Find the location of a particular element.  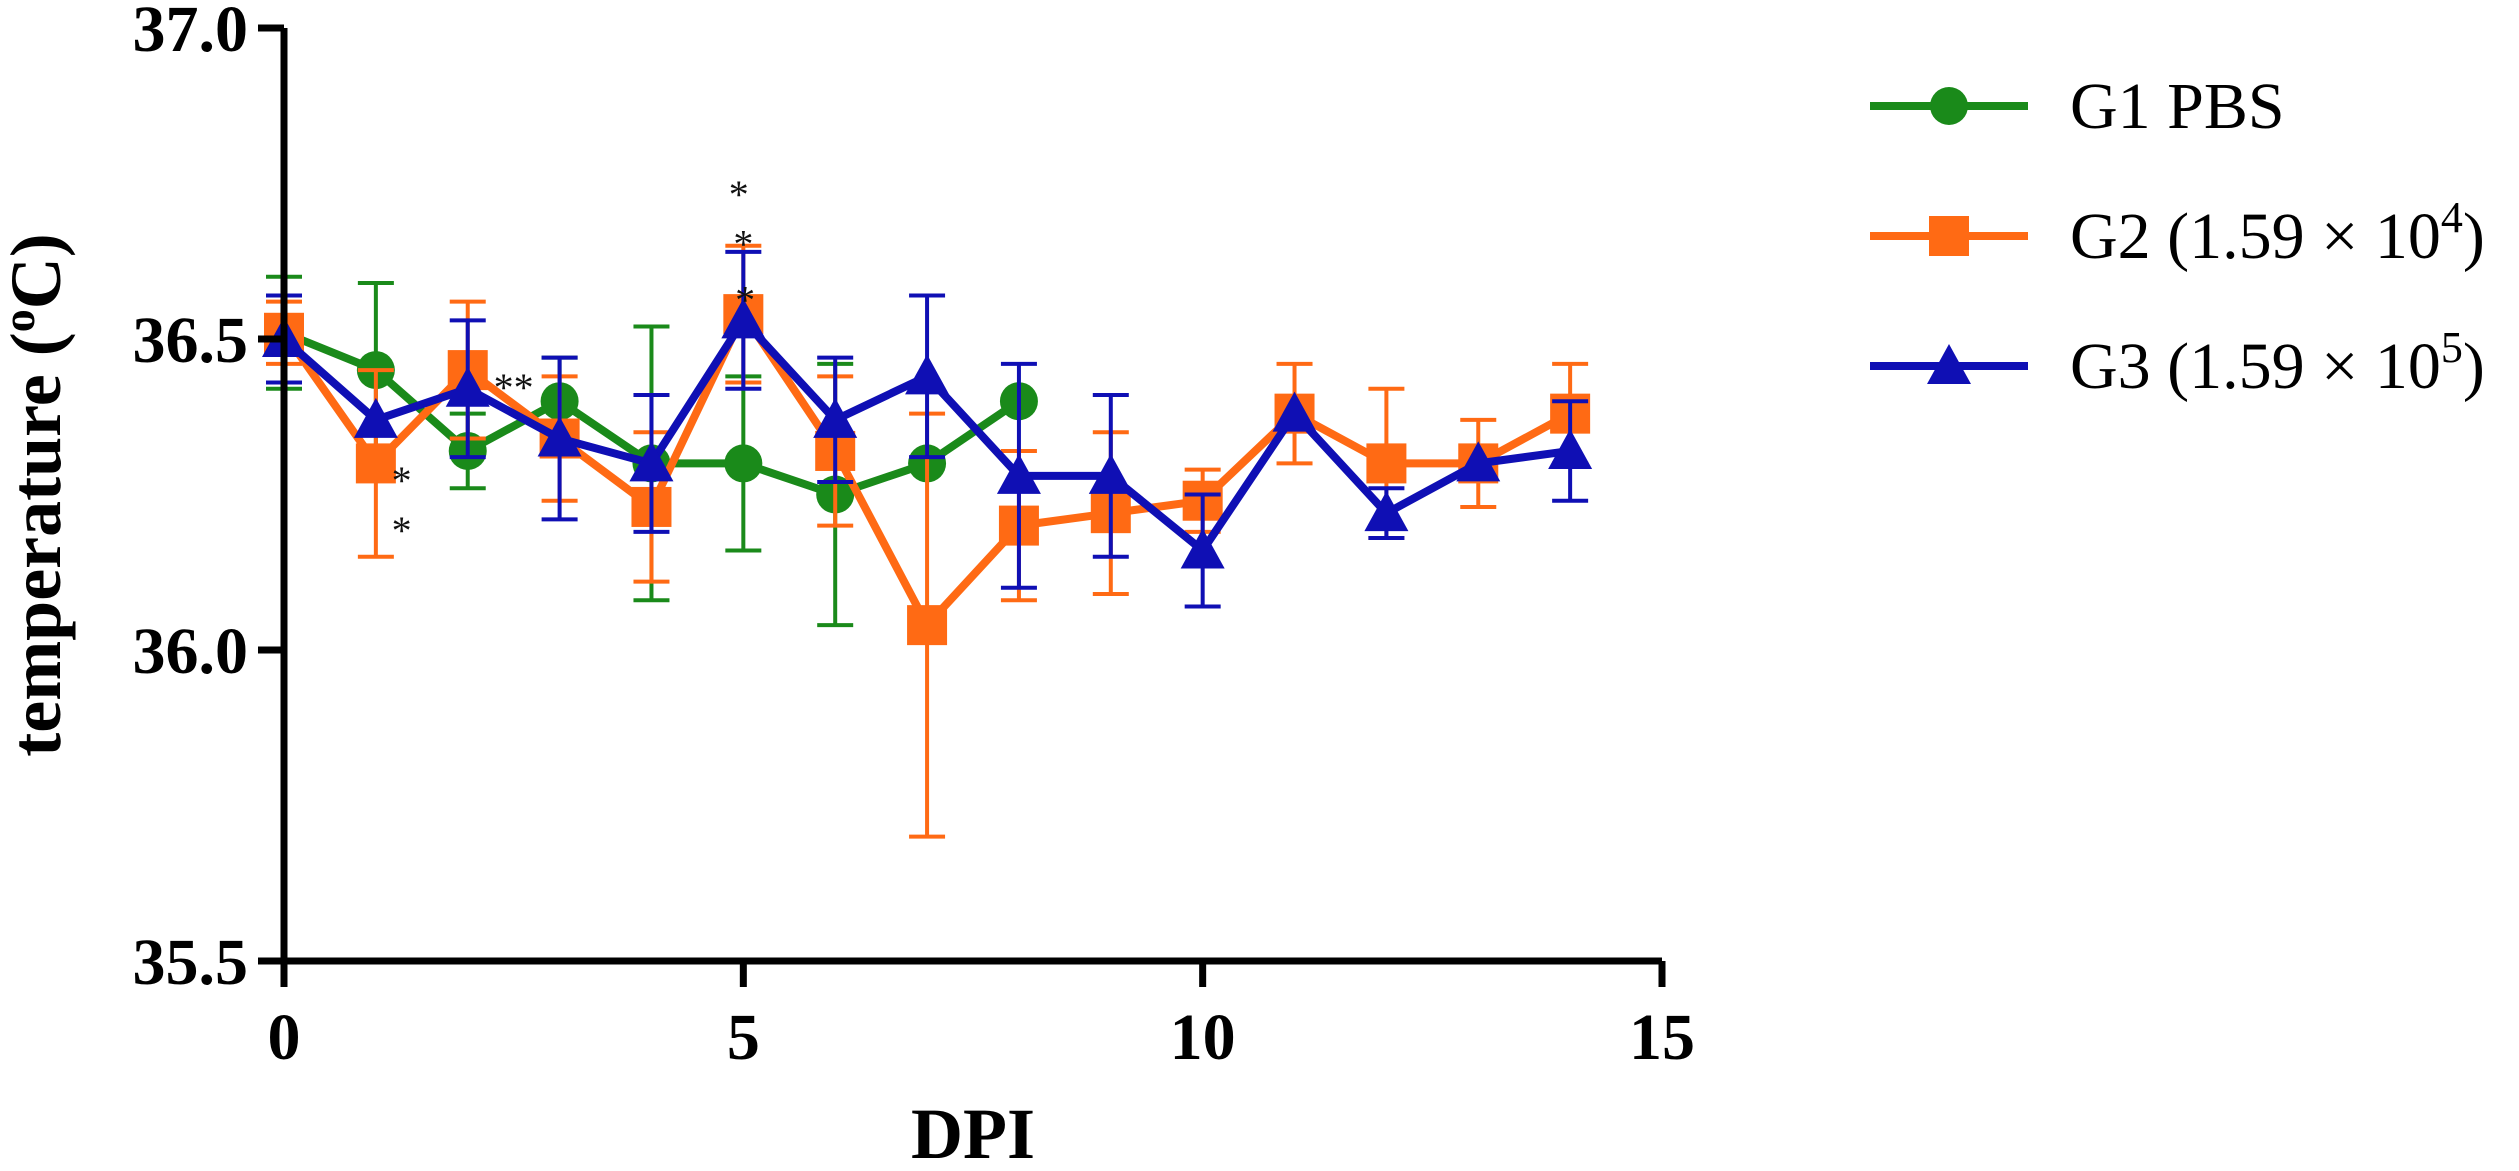

legend-label-g2-superscript: 4 is located at coordinates (2452, 217).